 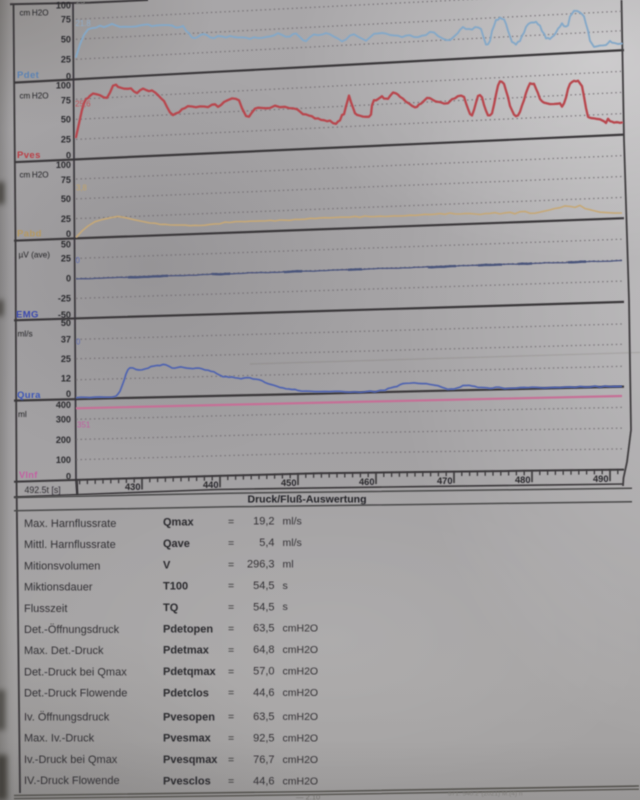 What do you see at coordinates (445, 481) in the screenshot?
I see `svg-text: 470` at bounding box center [445, 481].